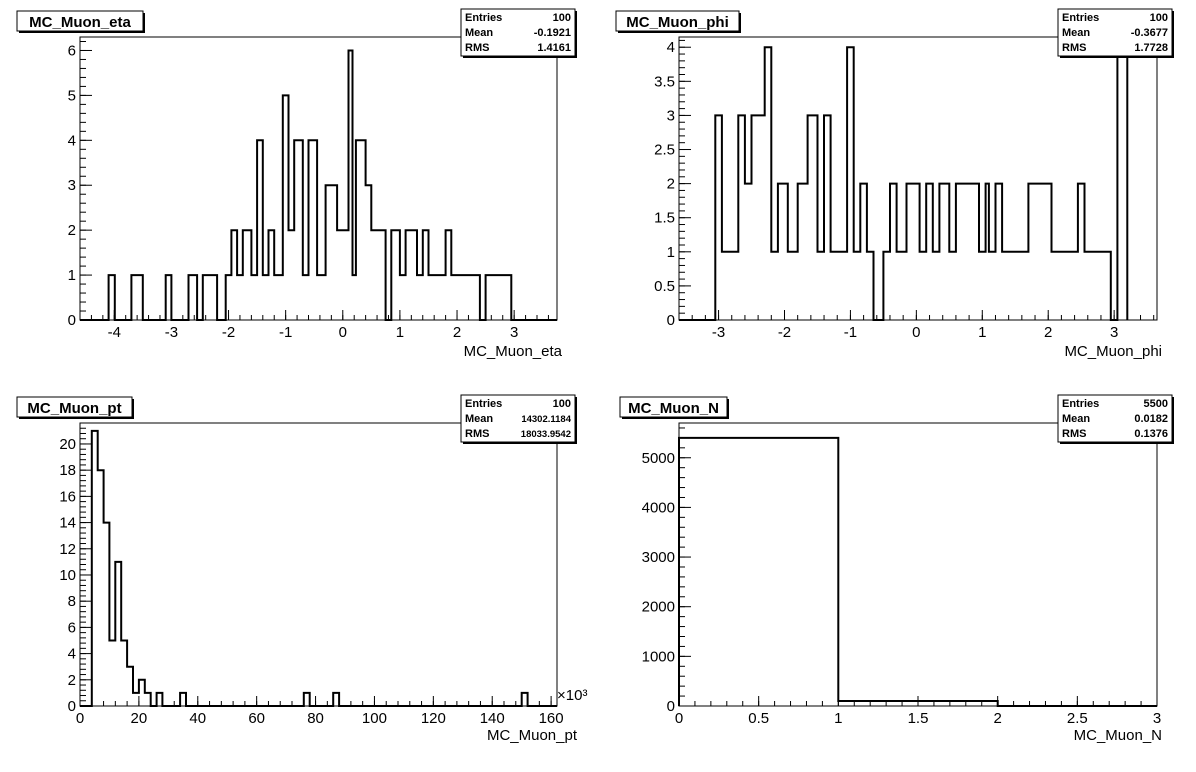 The image size is (1196, 772). What do you see at coordinates (546, 434) in the screenshot?
I see `stats-value: 18033.9542` at bounding box center [546, 434].